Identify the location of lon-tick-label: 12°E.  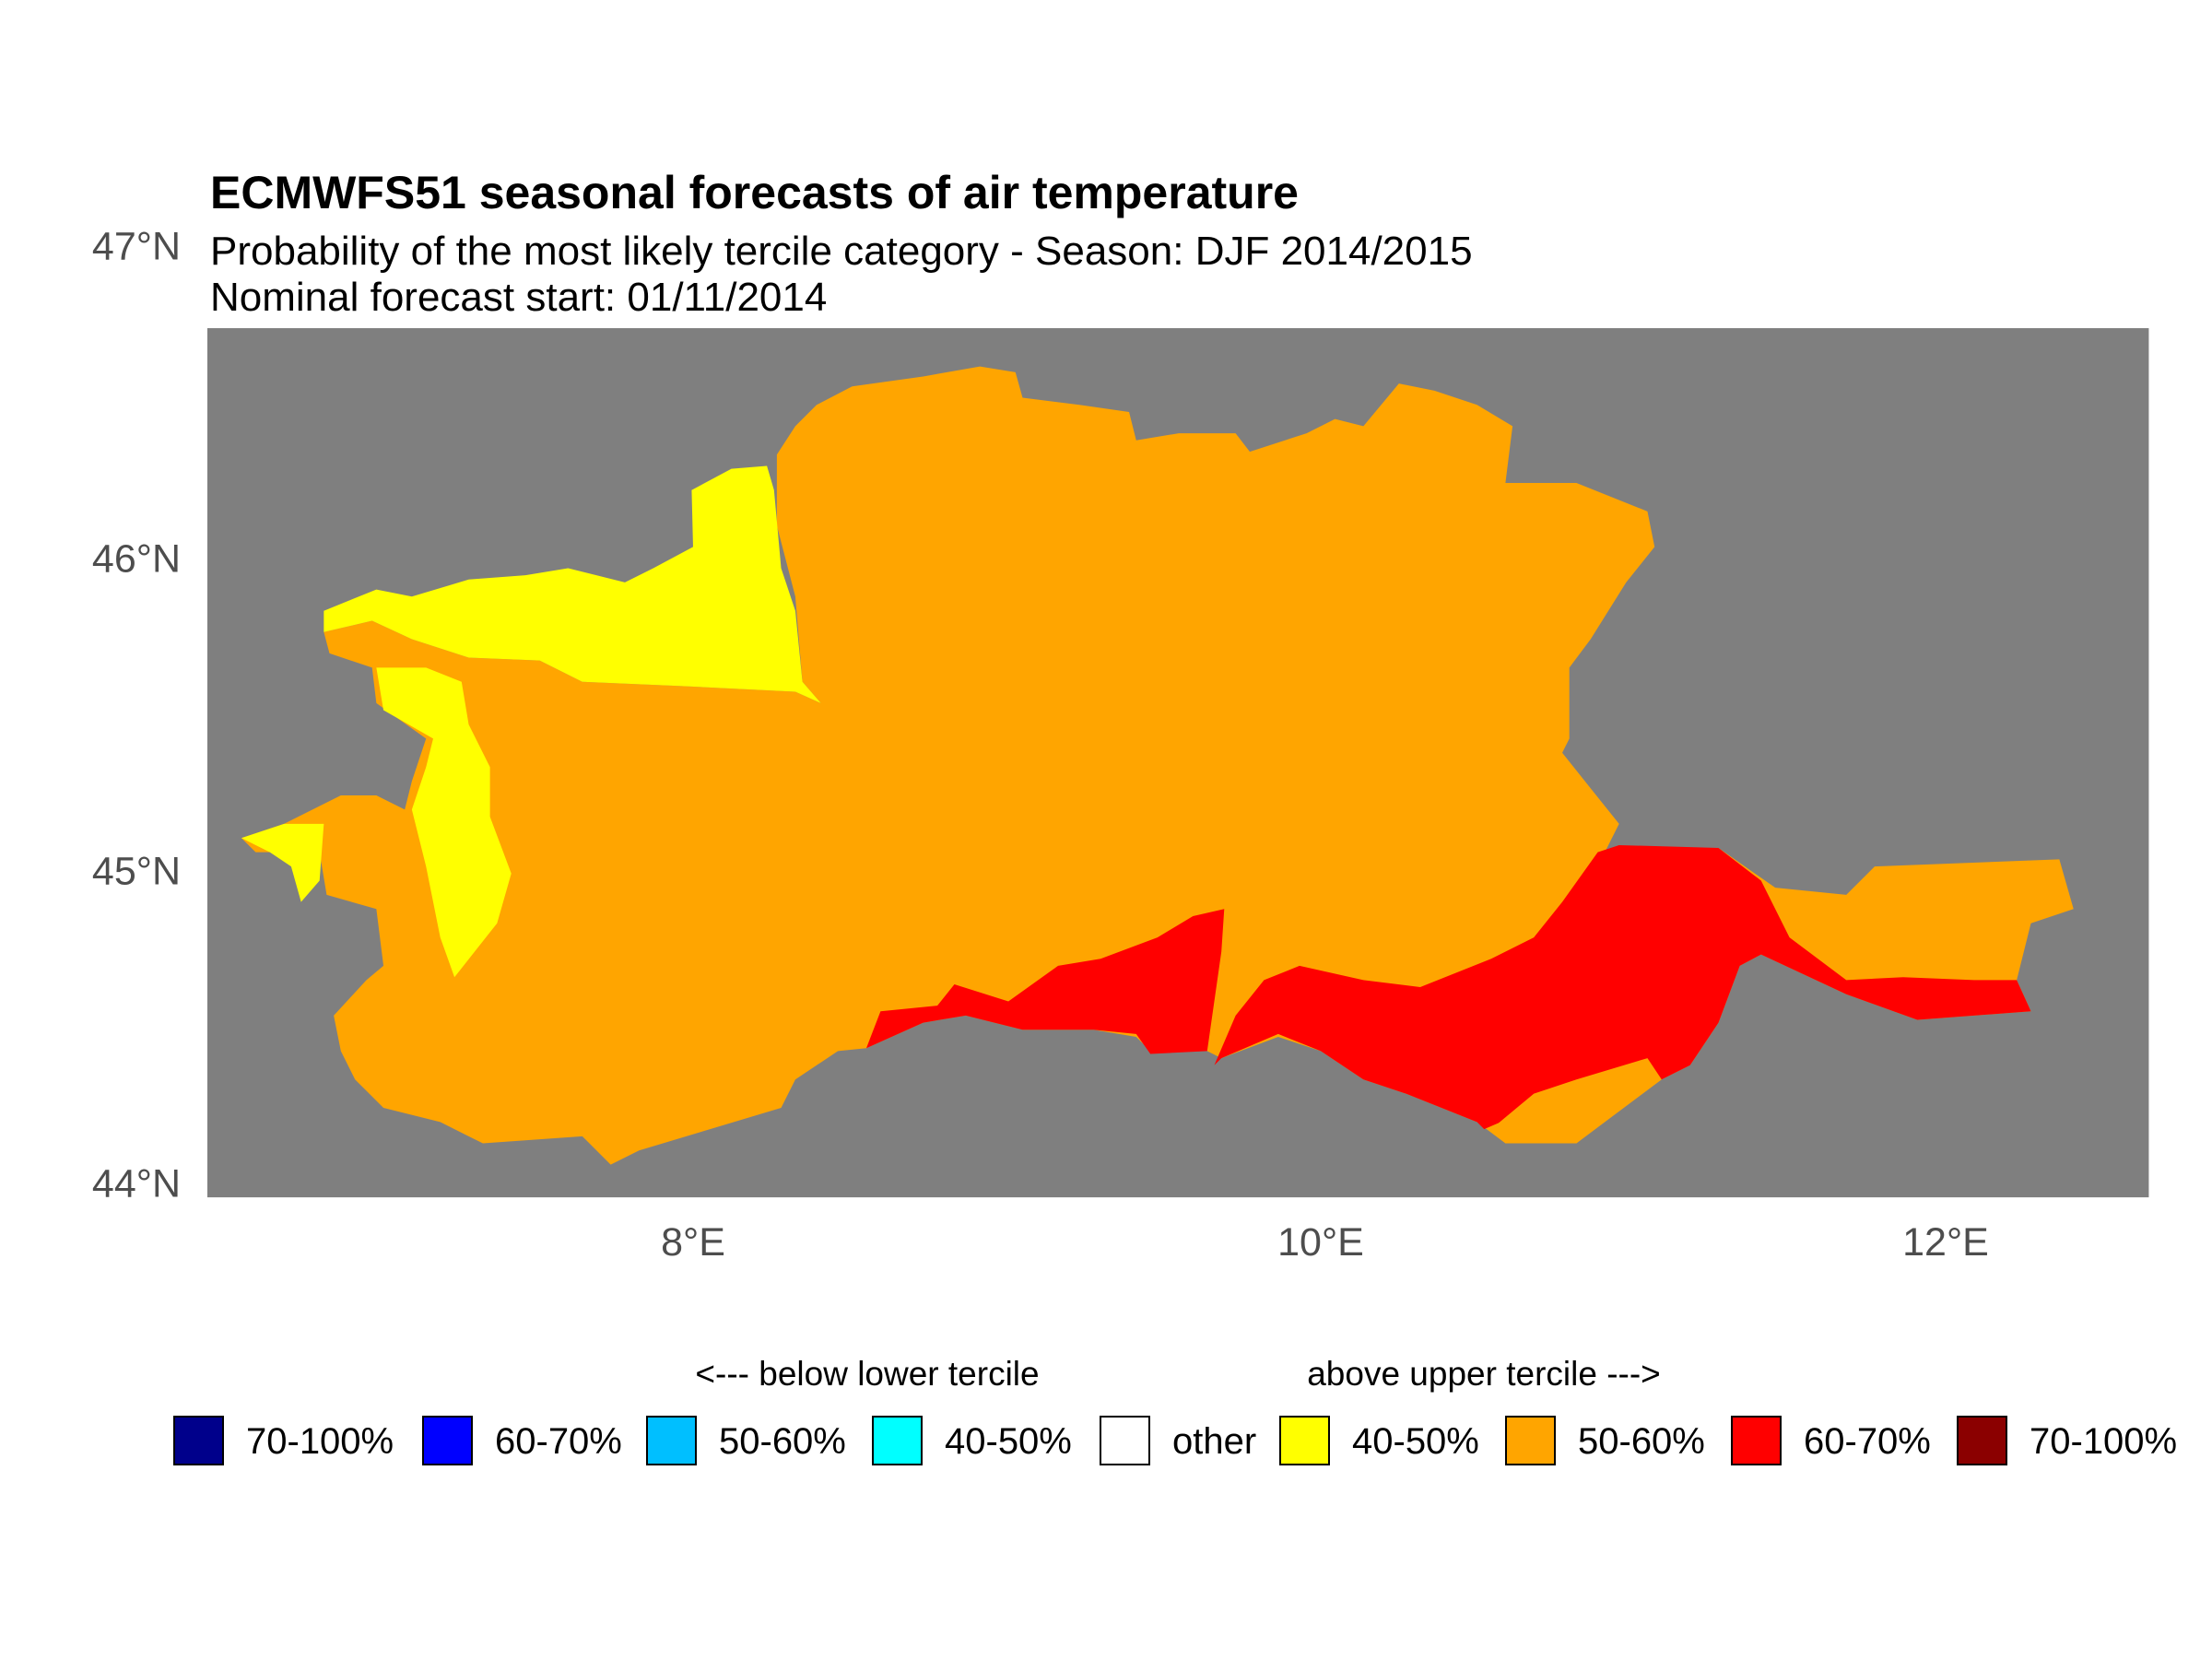
(1945, 1242).